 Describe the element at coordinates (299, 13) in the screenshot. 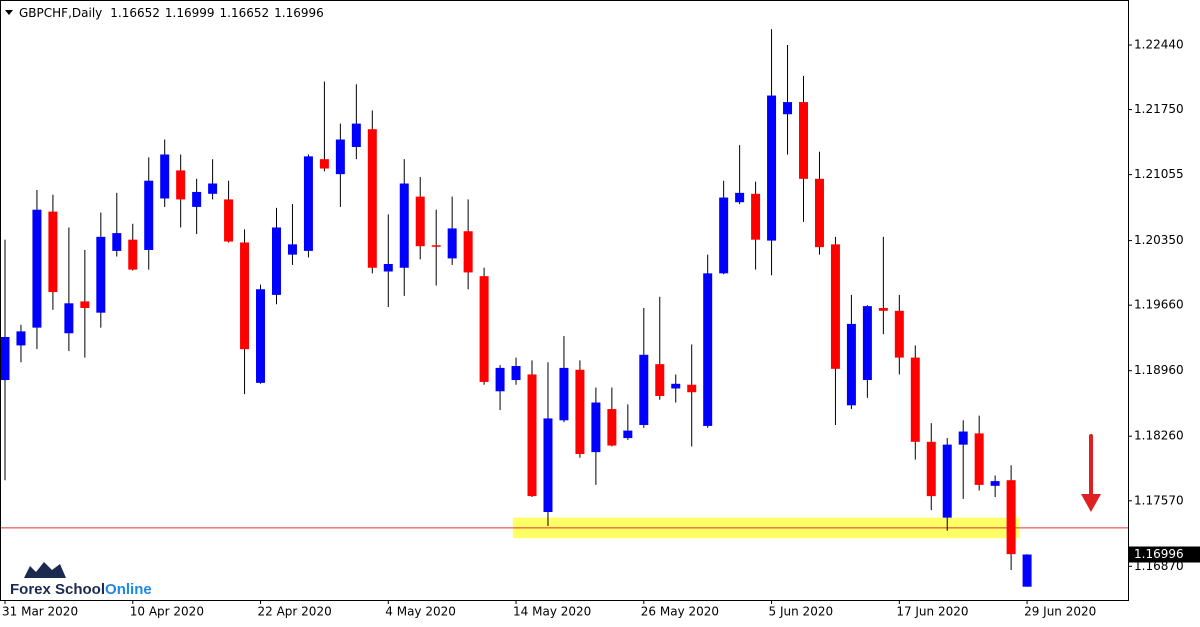

I see `header-close: 1.16996` at that location.